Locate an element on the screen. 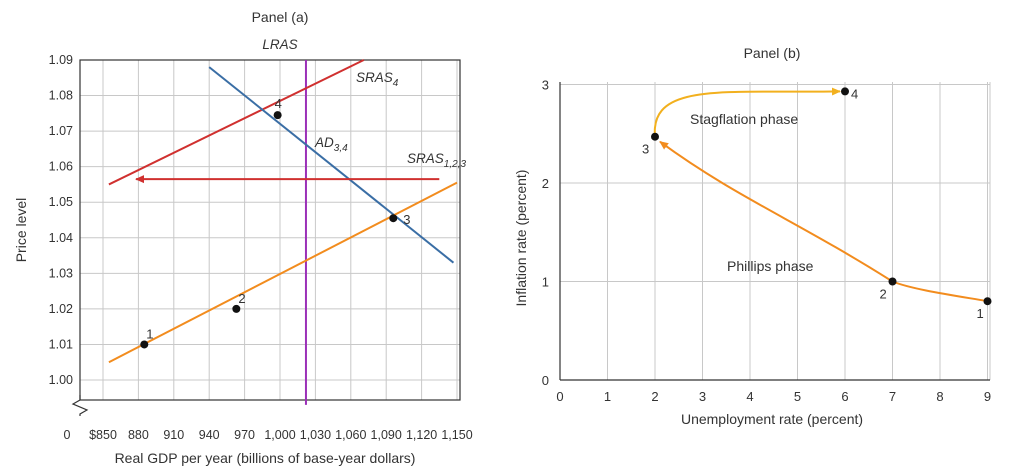 The image size is (1011, 468). panel-b-x-tick-label: 2 is located at coordinates (654, 396).